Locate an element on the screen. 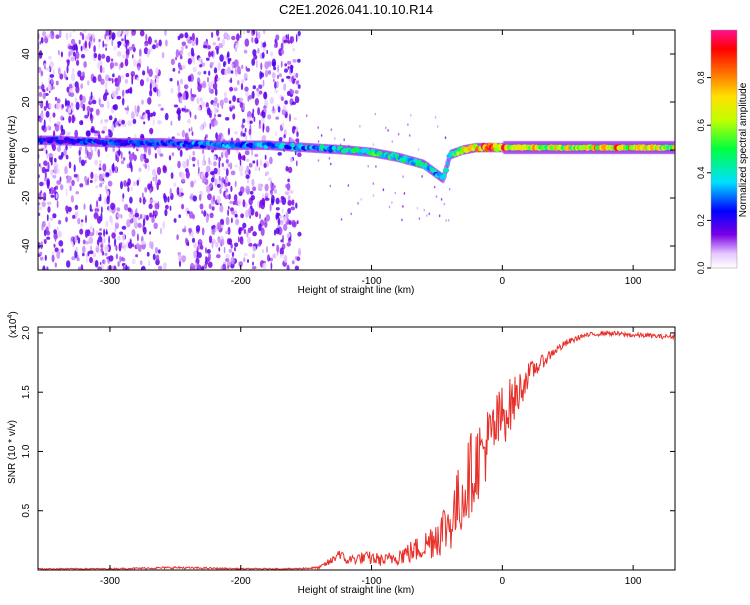  colorbar-ticks: 0.0 0.2 0.4 0.6 0.8 is located at coordinates (703, 172).